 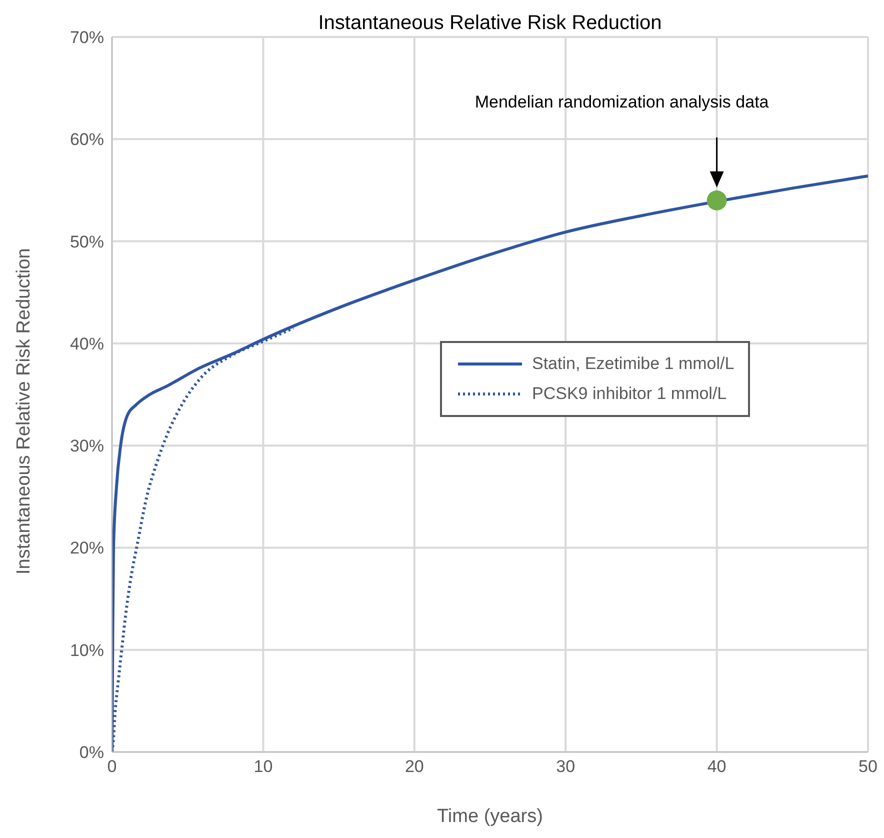 I want to click on x-tick-label: 10, so click(x=263, y=766).